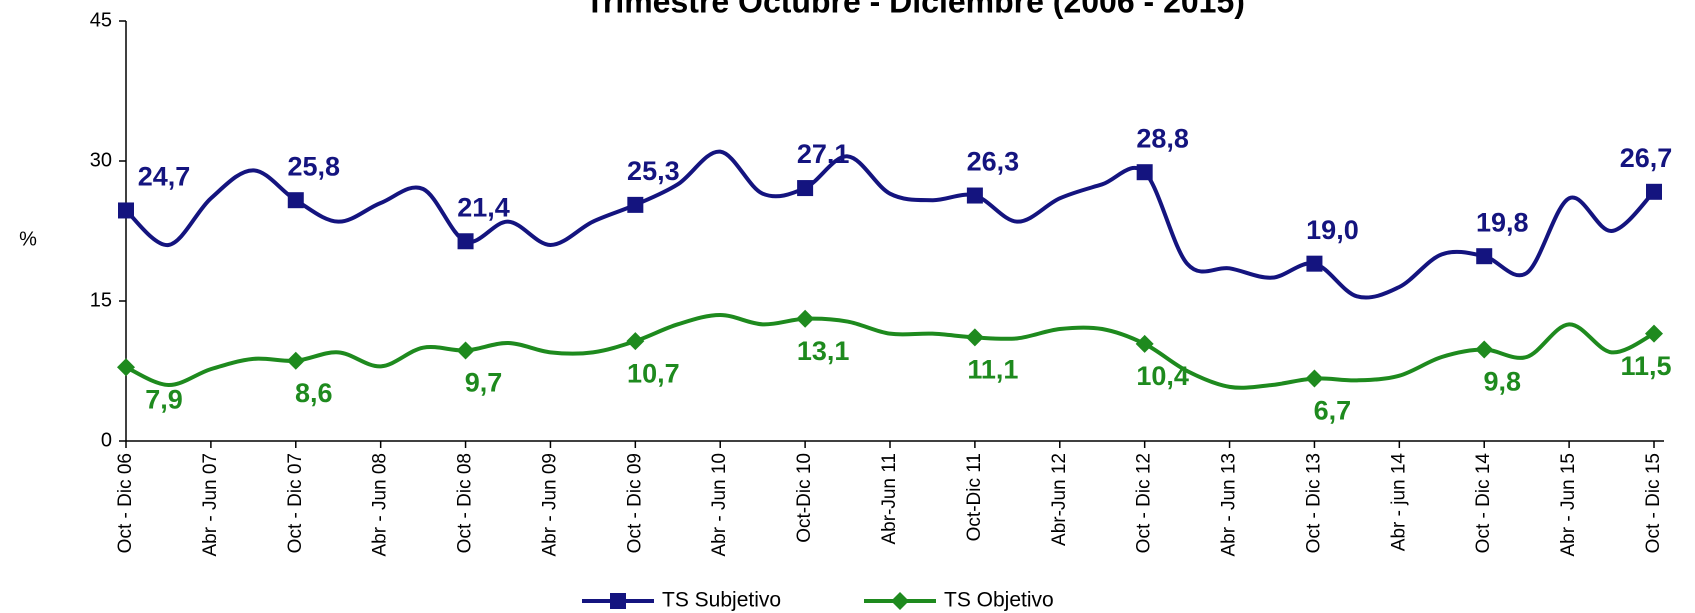  Describe the element at coordinates (889, 499) in the screenshot. I see `x-tick-label: Abr-Jun 11` at that location.